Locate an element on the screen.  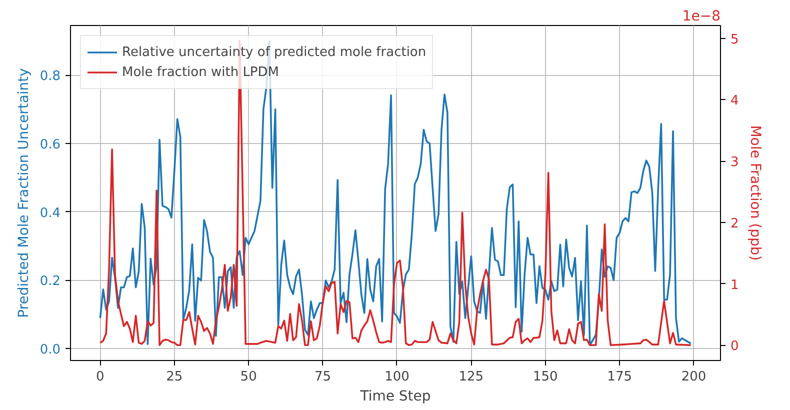
text: 1e−8 is located at coordinates (701, 16).